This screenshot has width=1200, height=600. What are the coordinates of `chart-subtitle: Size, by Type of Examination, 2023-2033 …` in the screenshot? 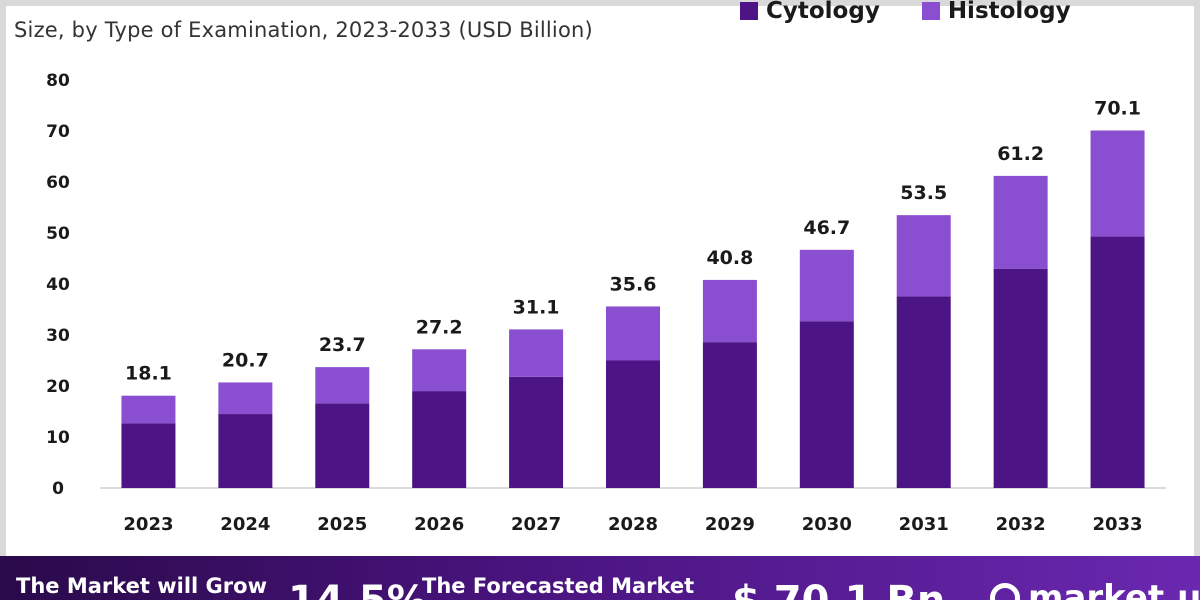 It's located at (303, 30).